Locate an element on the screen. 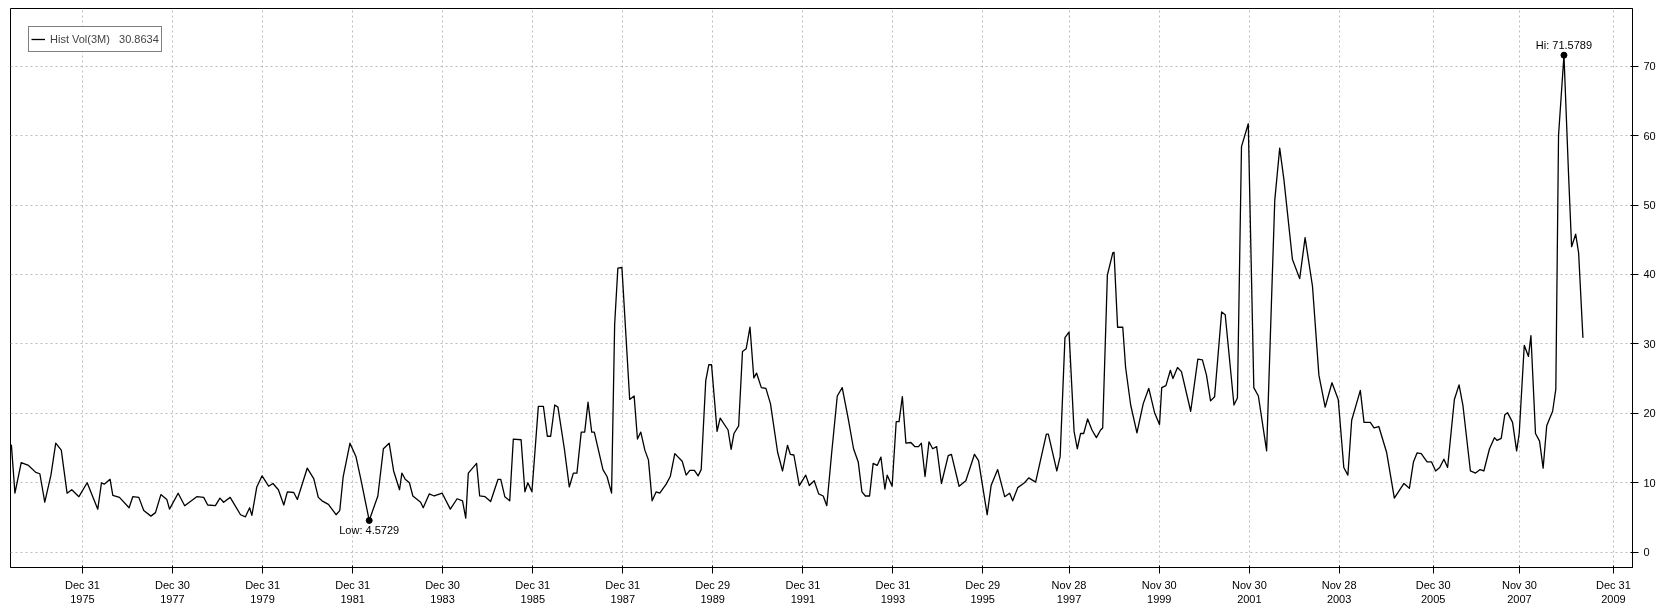 Image resolution: width=1677 pixels, height=607 pixels. x-tick-label: Dec 31 2009 is located at coordinates (1613, 591).